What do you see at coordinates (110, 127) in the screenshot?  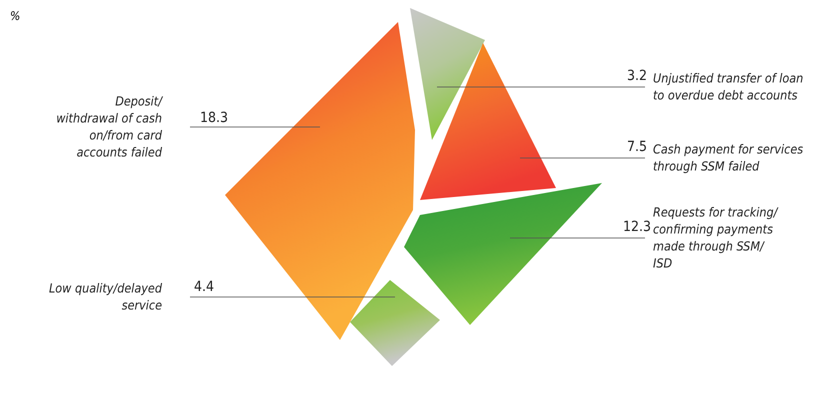 I see `category-label: Deposit/ withdrawal of cash on/from card accounts failed` at bounding box center [110, 127].